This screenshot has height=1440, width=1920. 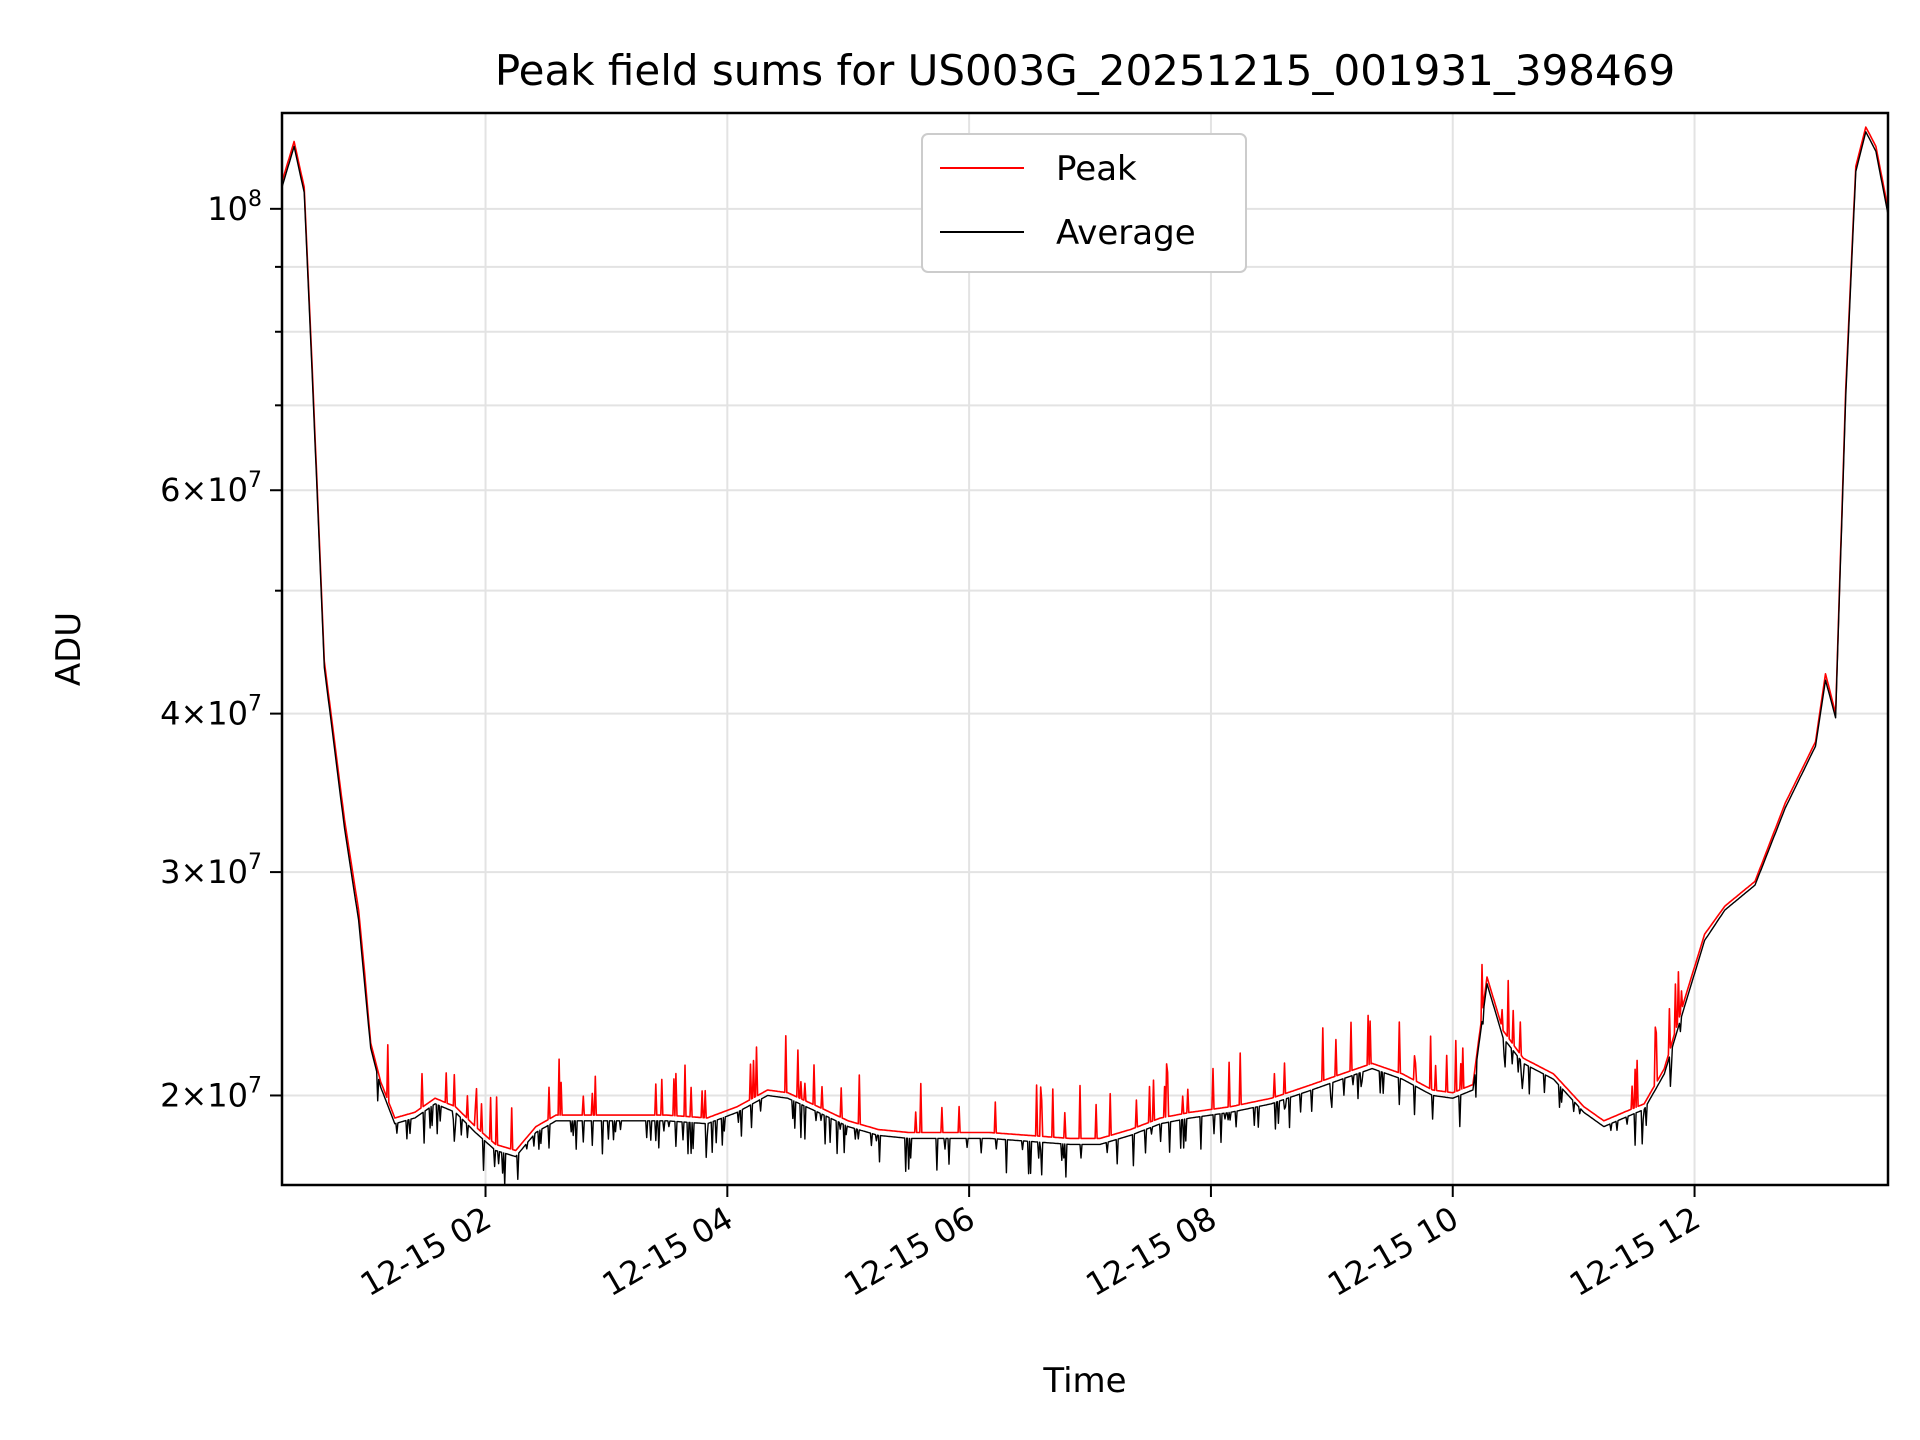 What do you see at coordinates (1084, 1381) in the screenshot?
I see `x-axis-label: Time` at bounding box center [1084, 1381].